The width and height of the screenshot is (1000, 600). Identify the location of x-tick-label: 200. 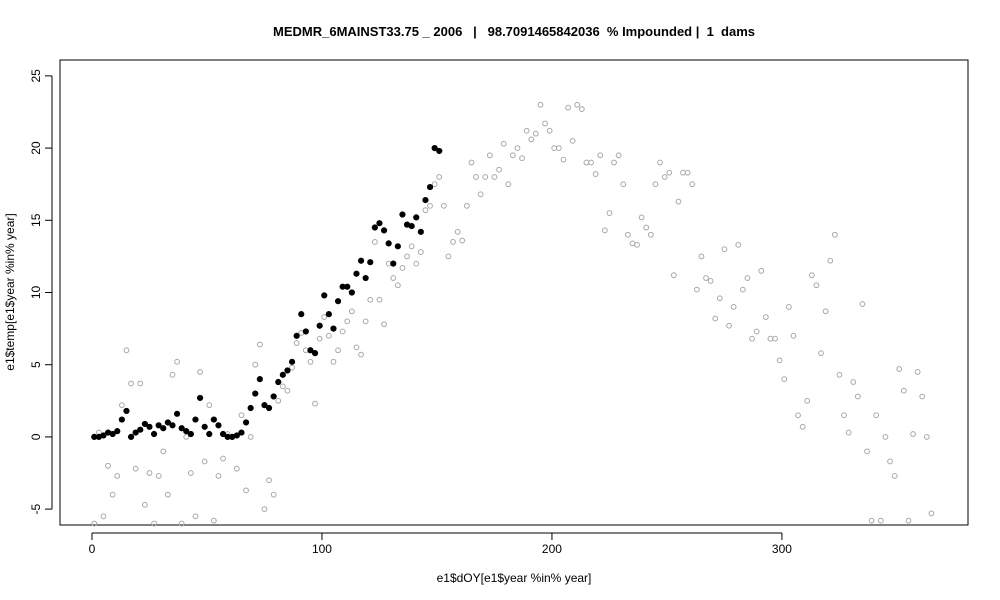
(552, 549).